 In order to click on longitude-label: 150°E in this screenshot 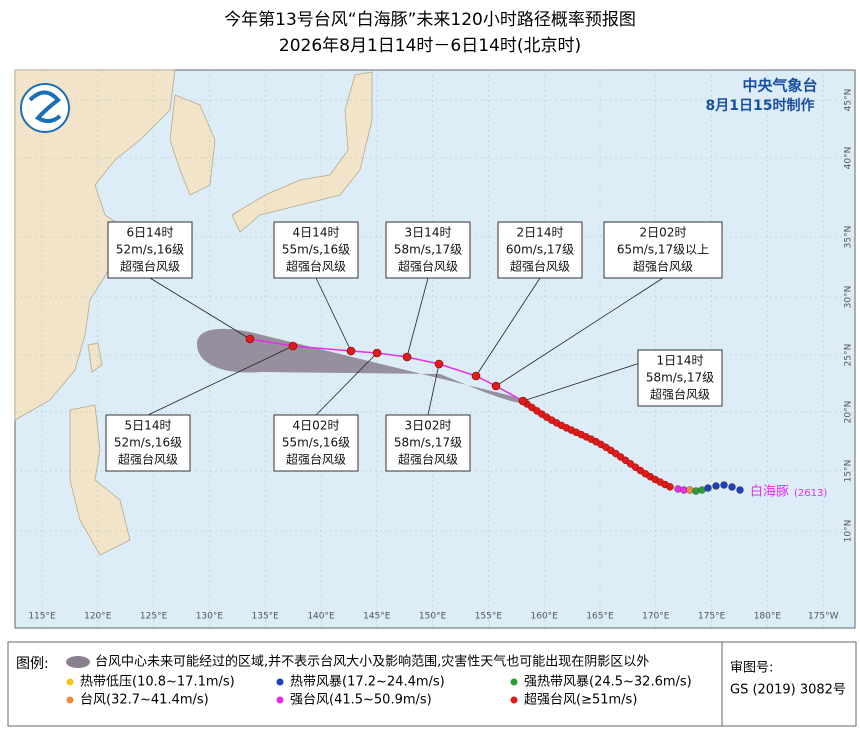, I will do `click(433, 617)`.